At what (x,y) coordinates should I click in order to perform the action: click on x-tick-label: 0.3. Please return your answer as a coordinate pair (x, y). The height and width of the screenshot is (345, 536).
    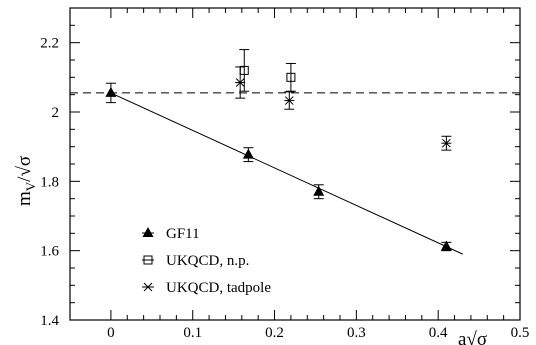
    Looking at the image, I should click on (356, 333).